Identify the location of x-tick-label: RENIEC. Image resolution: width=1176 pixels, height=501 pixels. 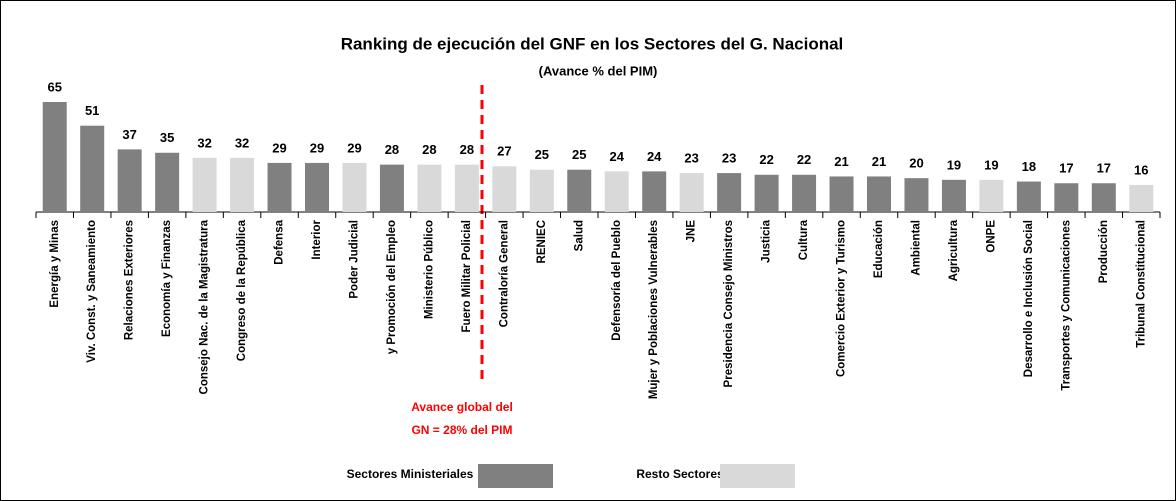
(542, 241).